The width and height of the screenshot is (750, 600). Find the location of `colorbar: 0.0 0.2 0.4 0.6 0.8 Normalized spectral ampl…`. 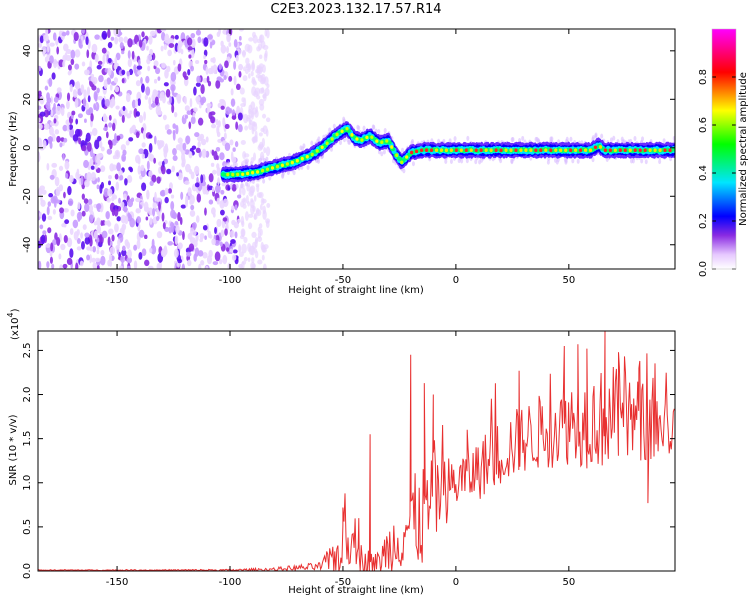

colorbar: 0.0 0.2 0.4 0.6 0.8 Normalized spectral ampl… is located at coordinates (723, 152).